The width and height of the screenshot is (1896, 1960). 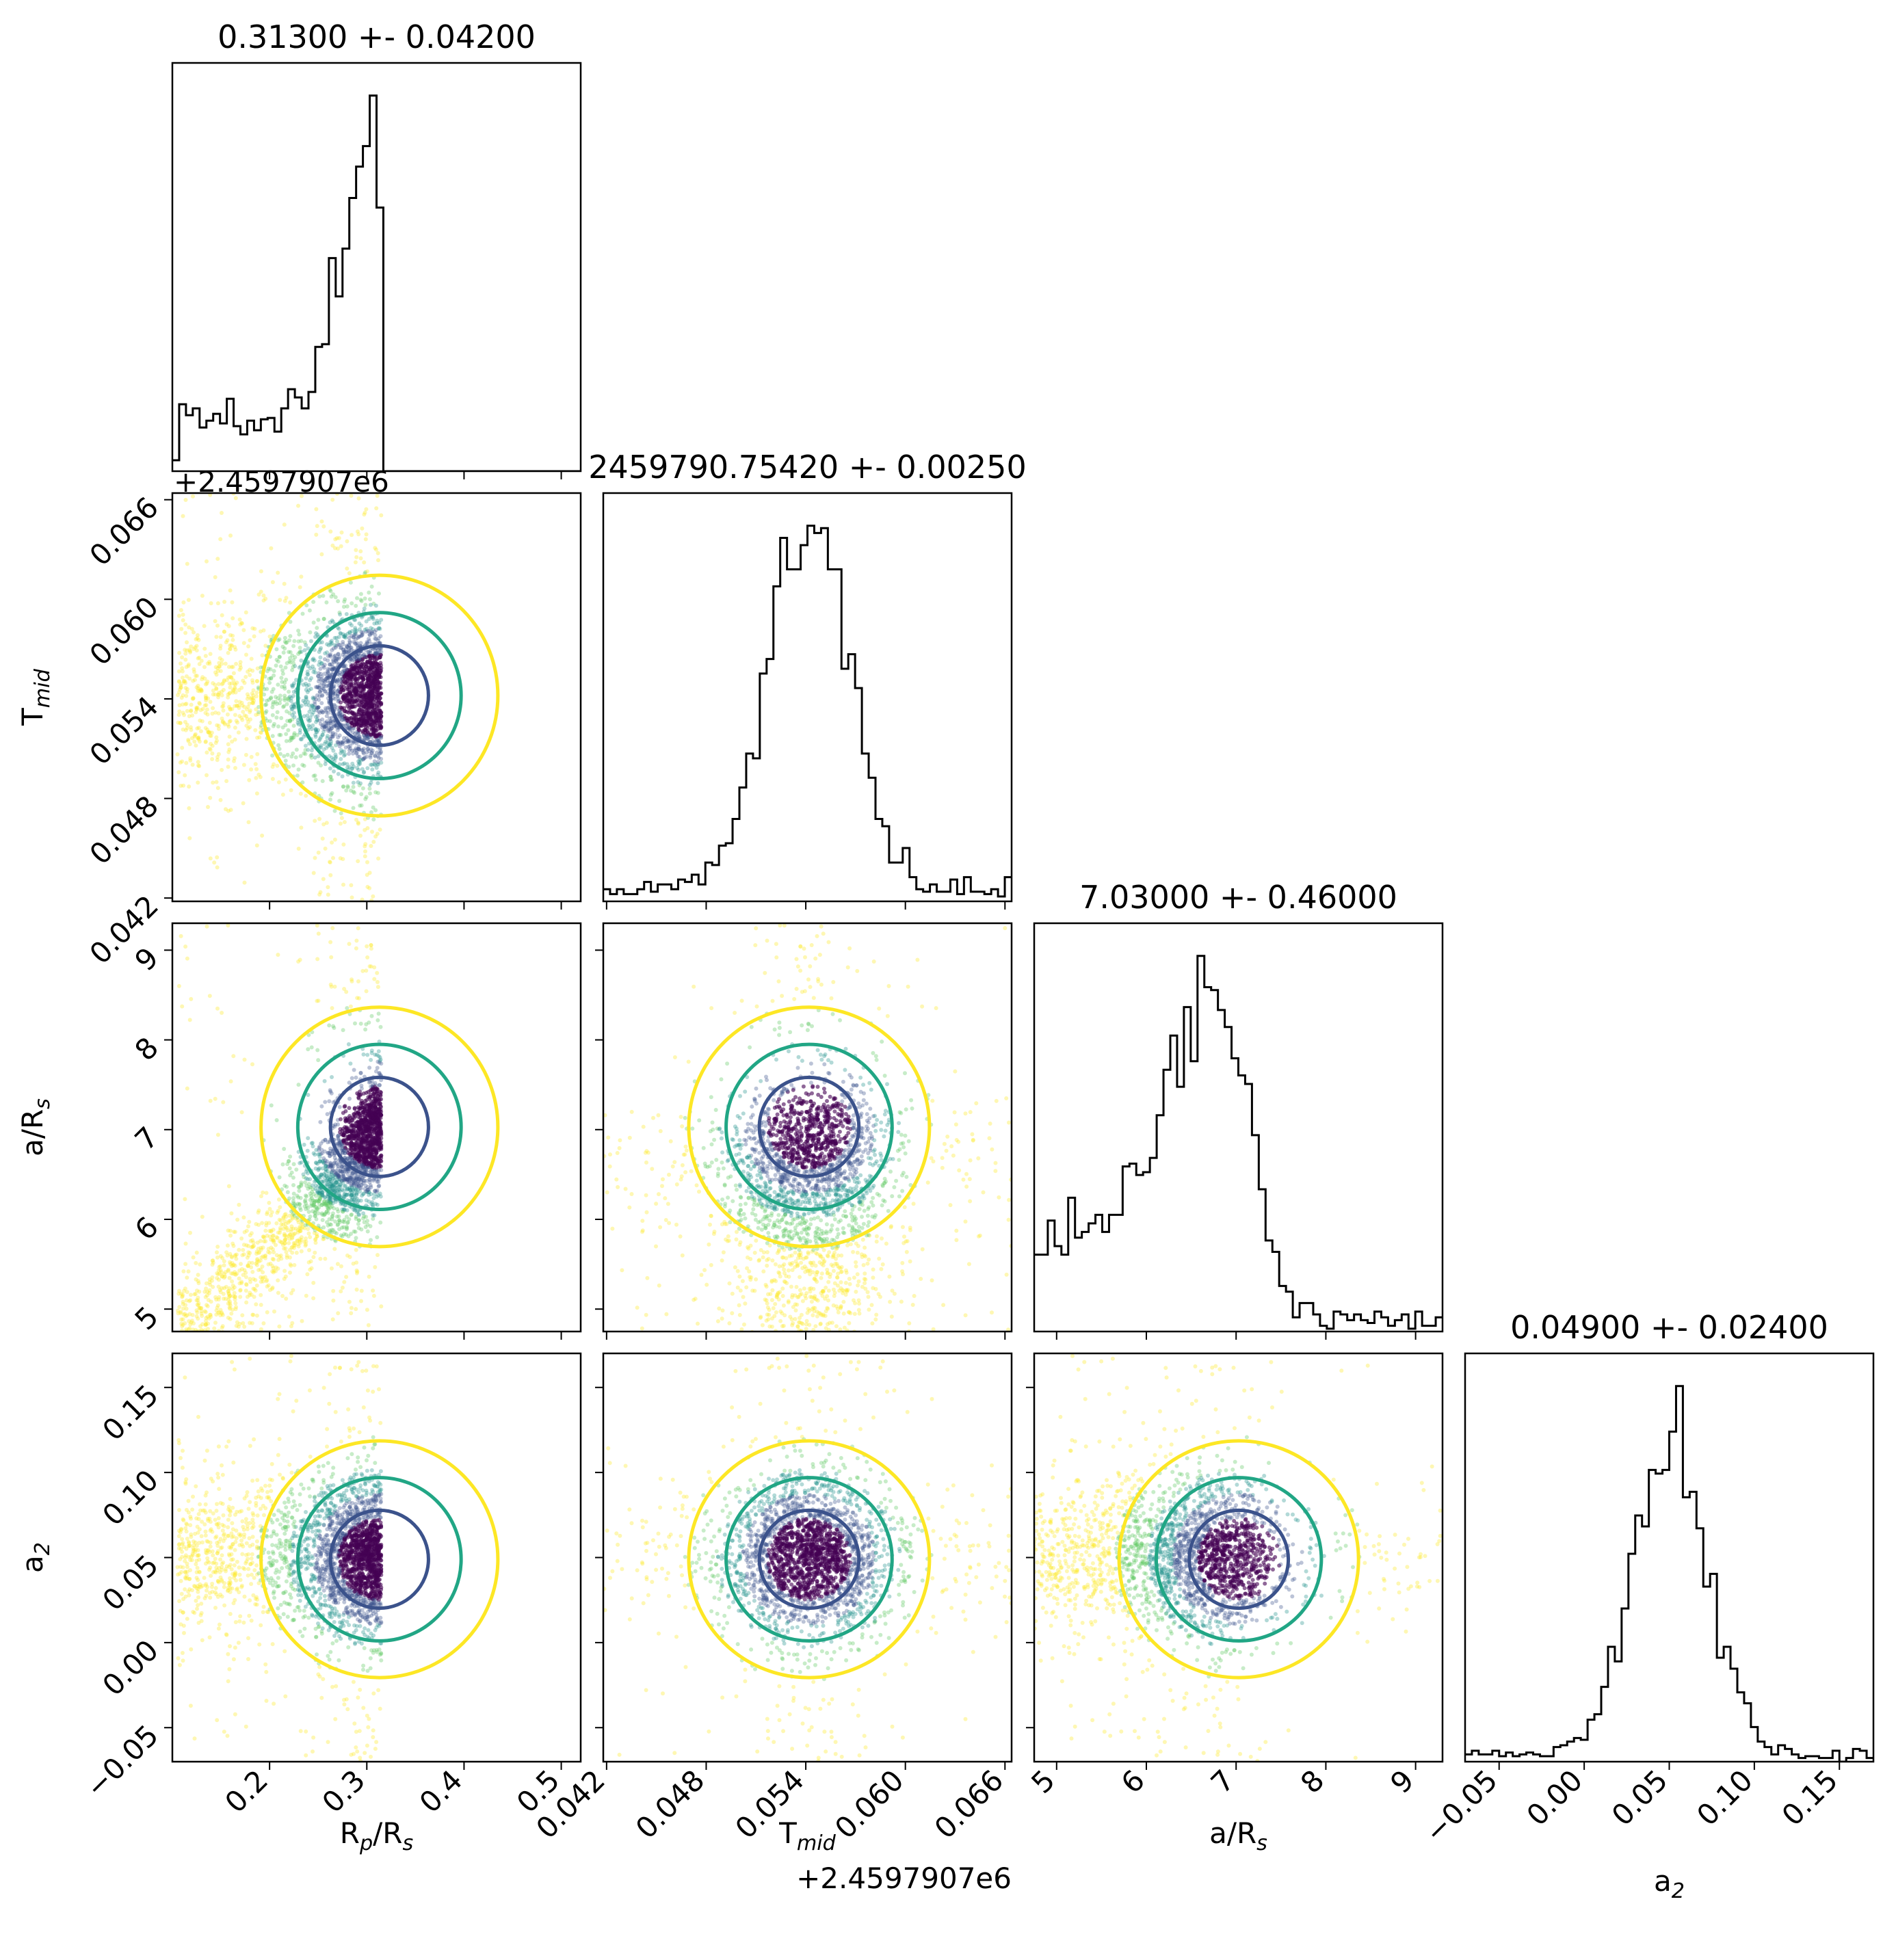 What do you see at coordinates (130, 1582) in the screenshot?
I see `y-tick-label-a2: 0.05` at bounding box center [130, 1582].